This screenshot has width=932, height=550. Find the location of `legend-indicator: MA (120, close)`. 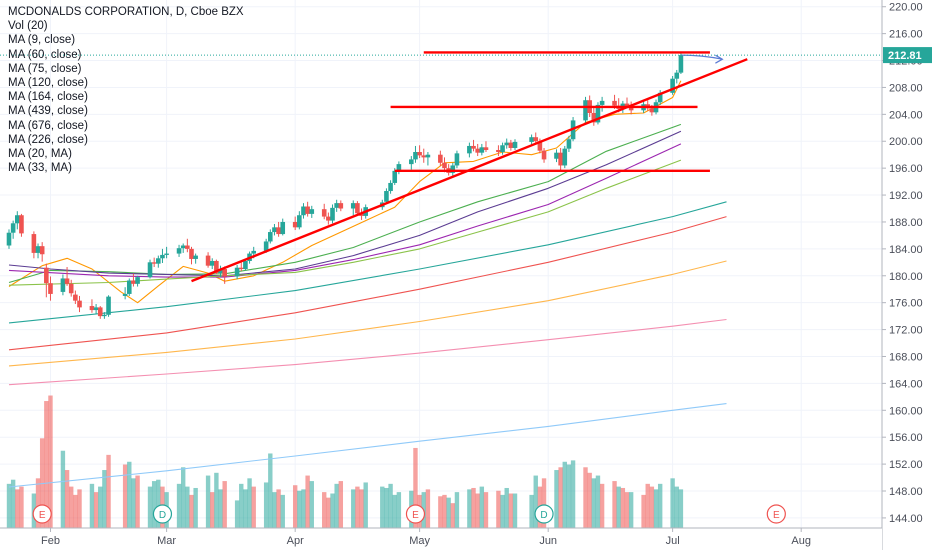

legend-indicator: MA (120, close) is located at coordinates (48, 83).